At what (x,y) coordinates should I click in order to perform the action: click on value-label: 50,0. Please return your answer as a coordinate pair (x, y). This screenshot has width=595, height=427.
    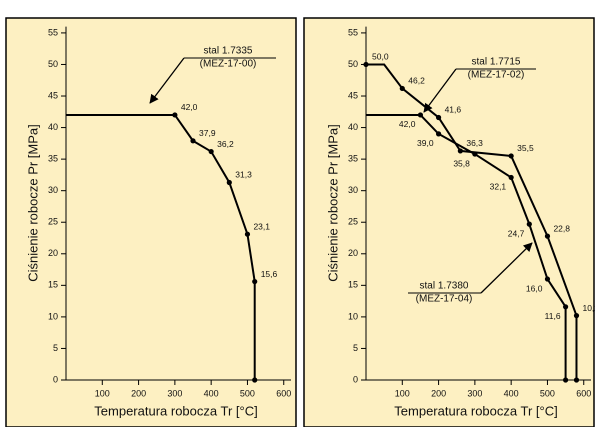
    Looking at the image, I should click on (380, 57).